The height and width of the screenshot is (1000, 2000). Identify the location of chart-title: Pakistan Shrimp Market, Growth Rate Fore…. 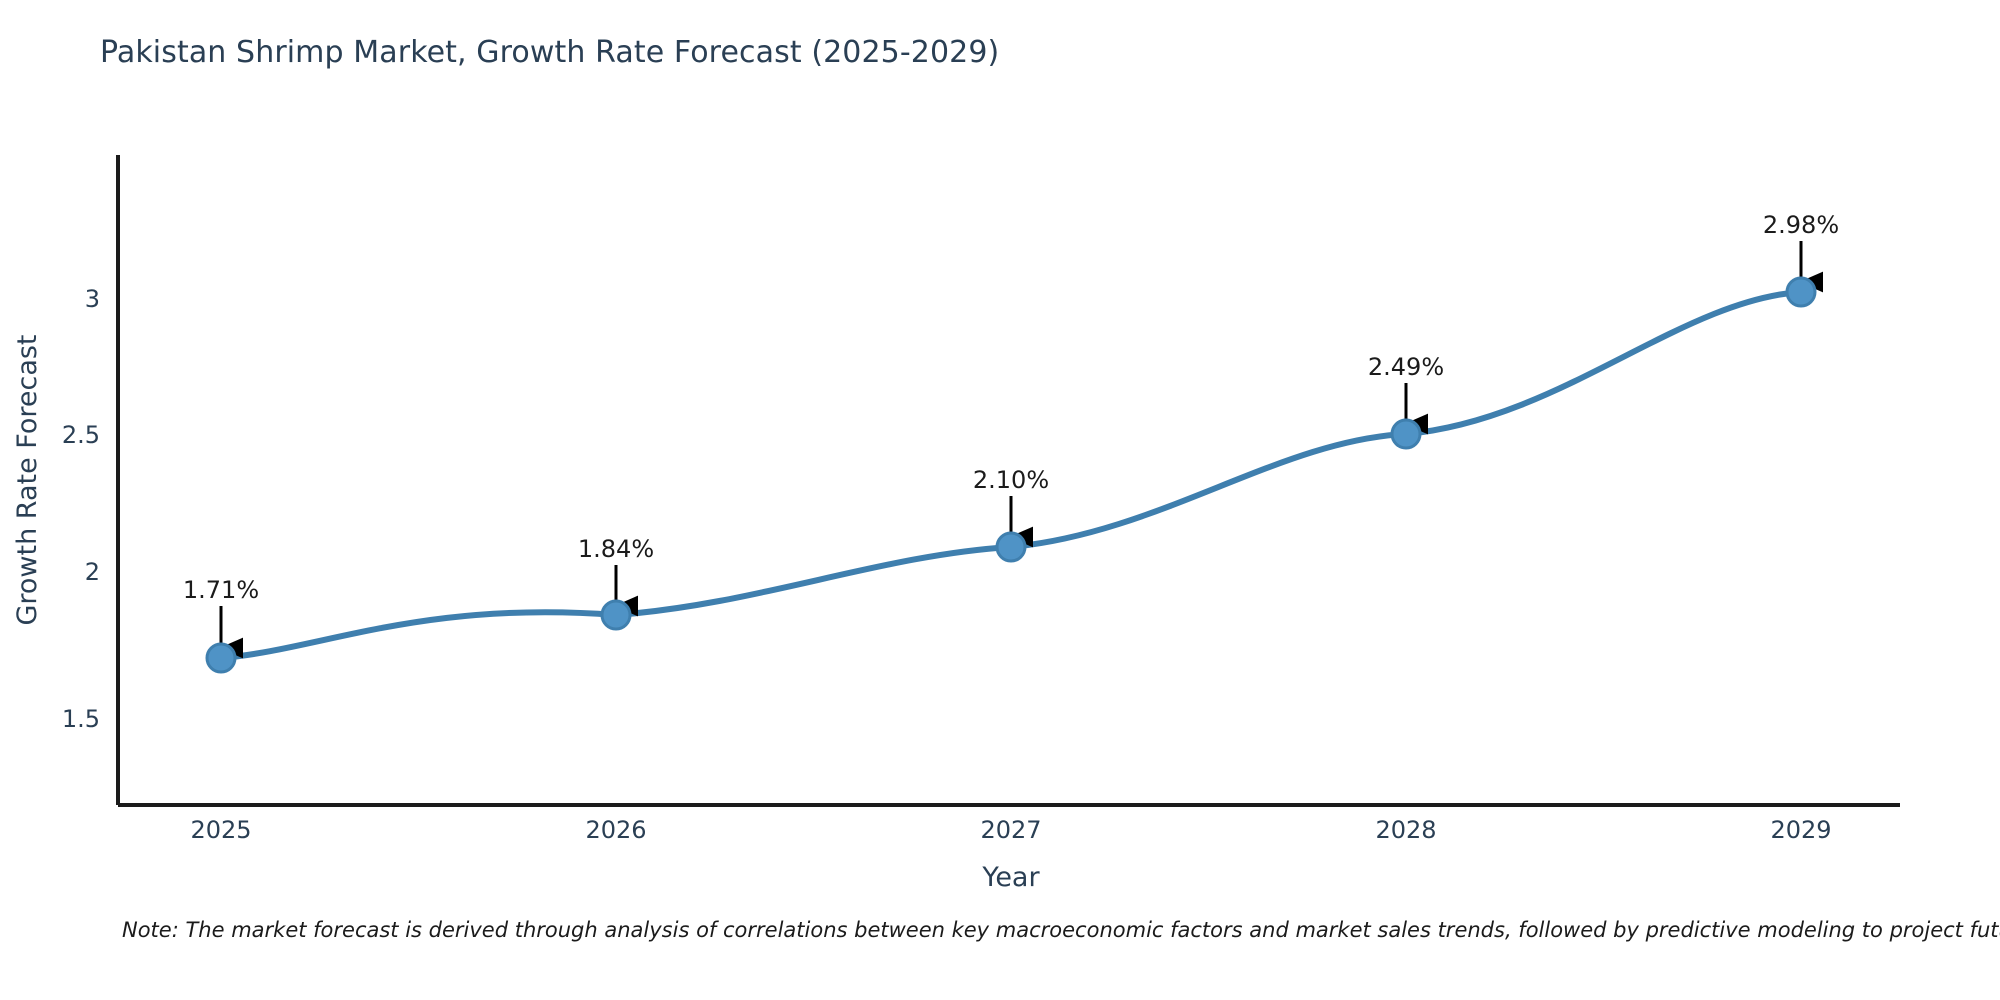
(550, 52).